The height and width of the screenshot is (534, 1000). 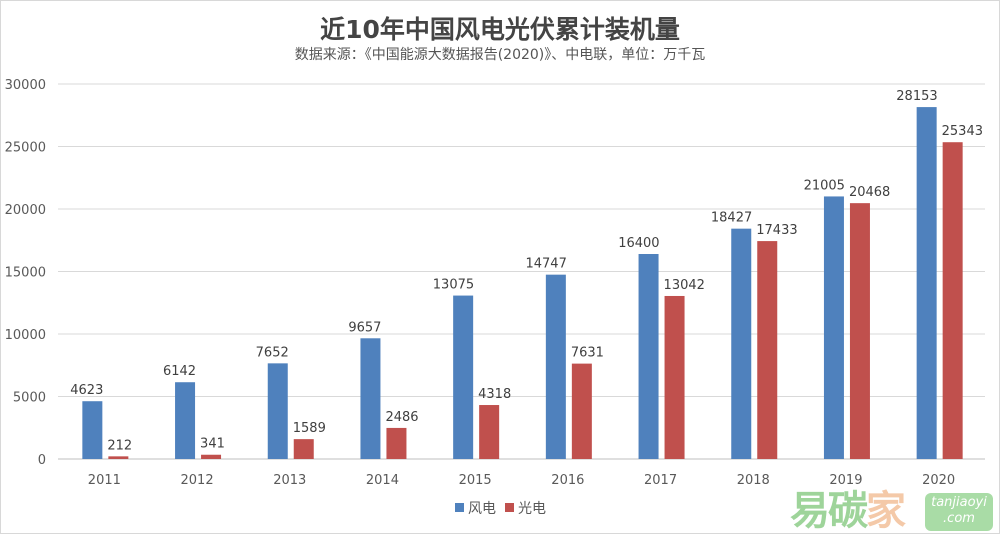 I want to click on data-label: 212, so click(x=119, y=445).